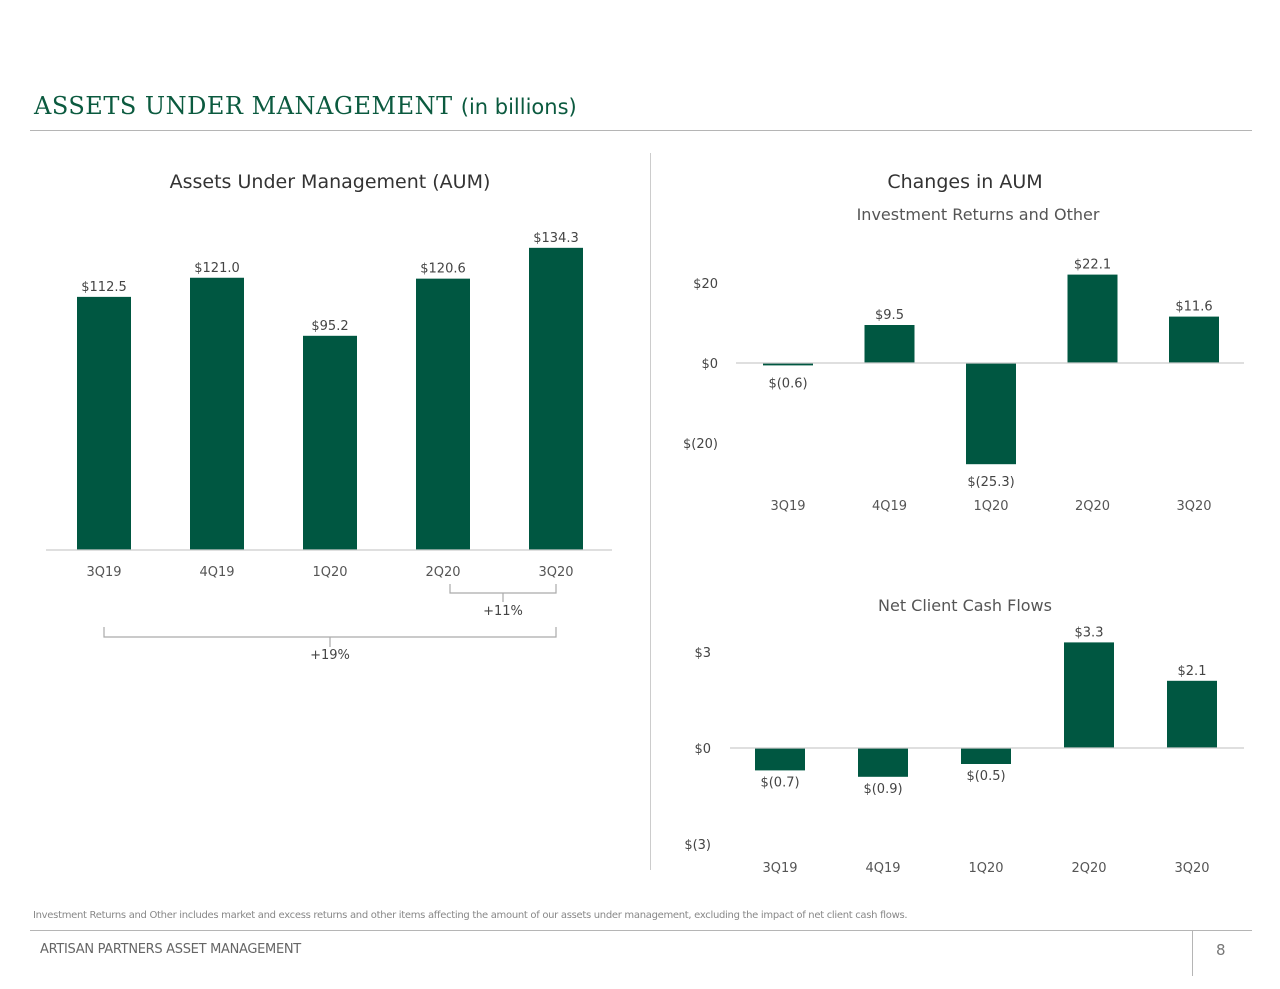  I want to click on data-label: $112.5, so click(104, 287).